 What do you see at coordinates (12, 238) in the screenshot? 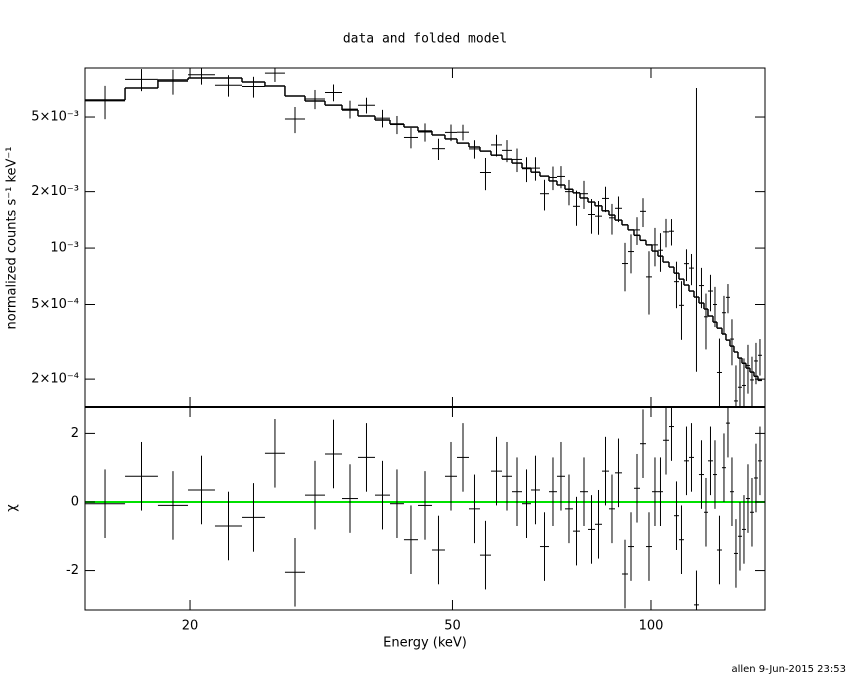
I see `y-axis-label: normalized counts s⁻¹ keV⁻¹` at bounding box center [12, 238].